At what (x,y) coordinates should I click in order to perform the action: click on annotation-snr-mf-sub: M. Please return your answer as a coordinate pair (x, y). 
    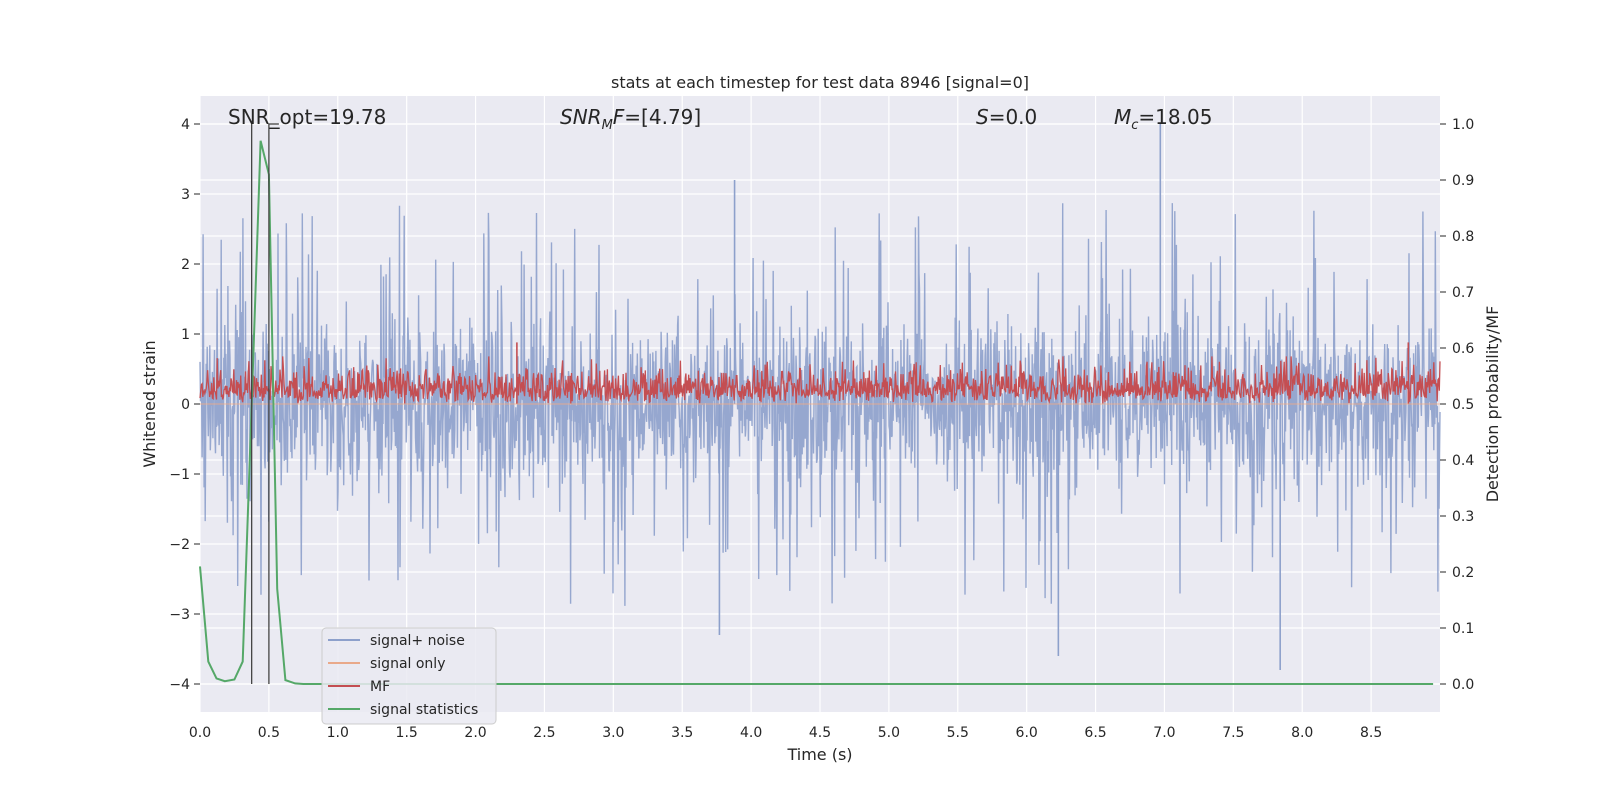
    Looking at the image, I should click on (607, 125).